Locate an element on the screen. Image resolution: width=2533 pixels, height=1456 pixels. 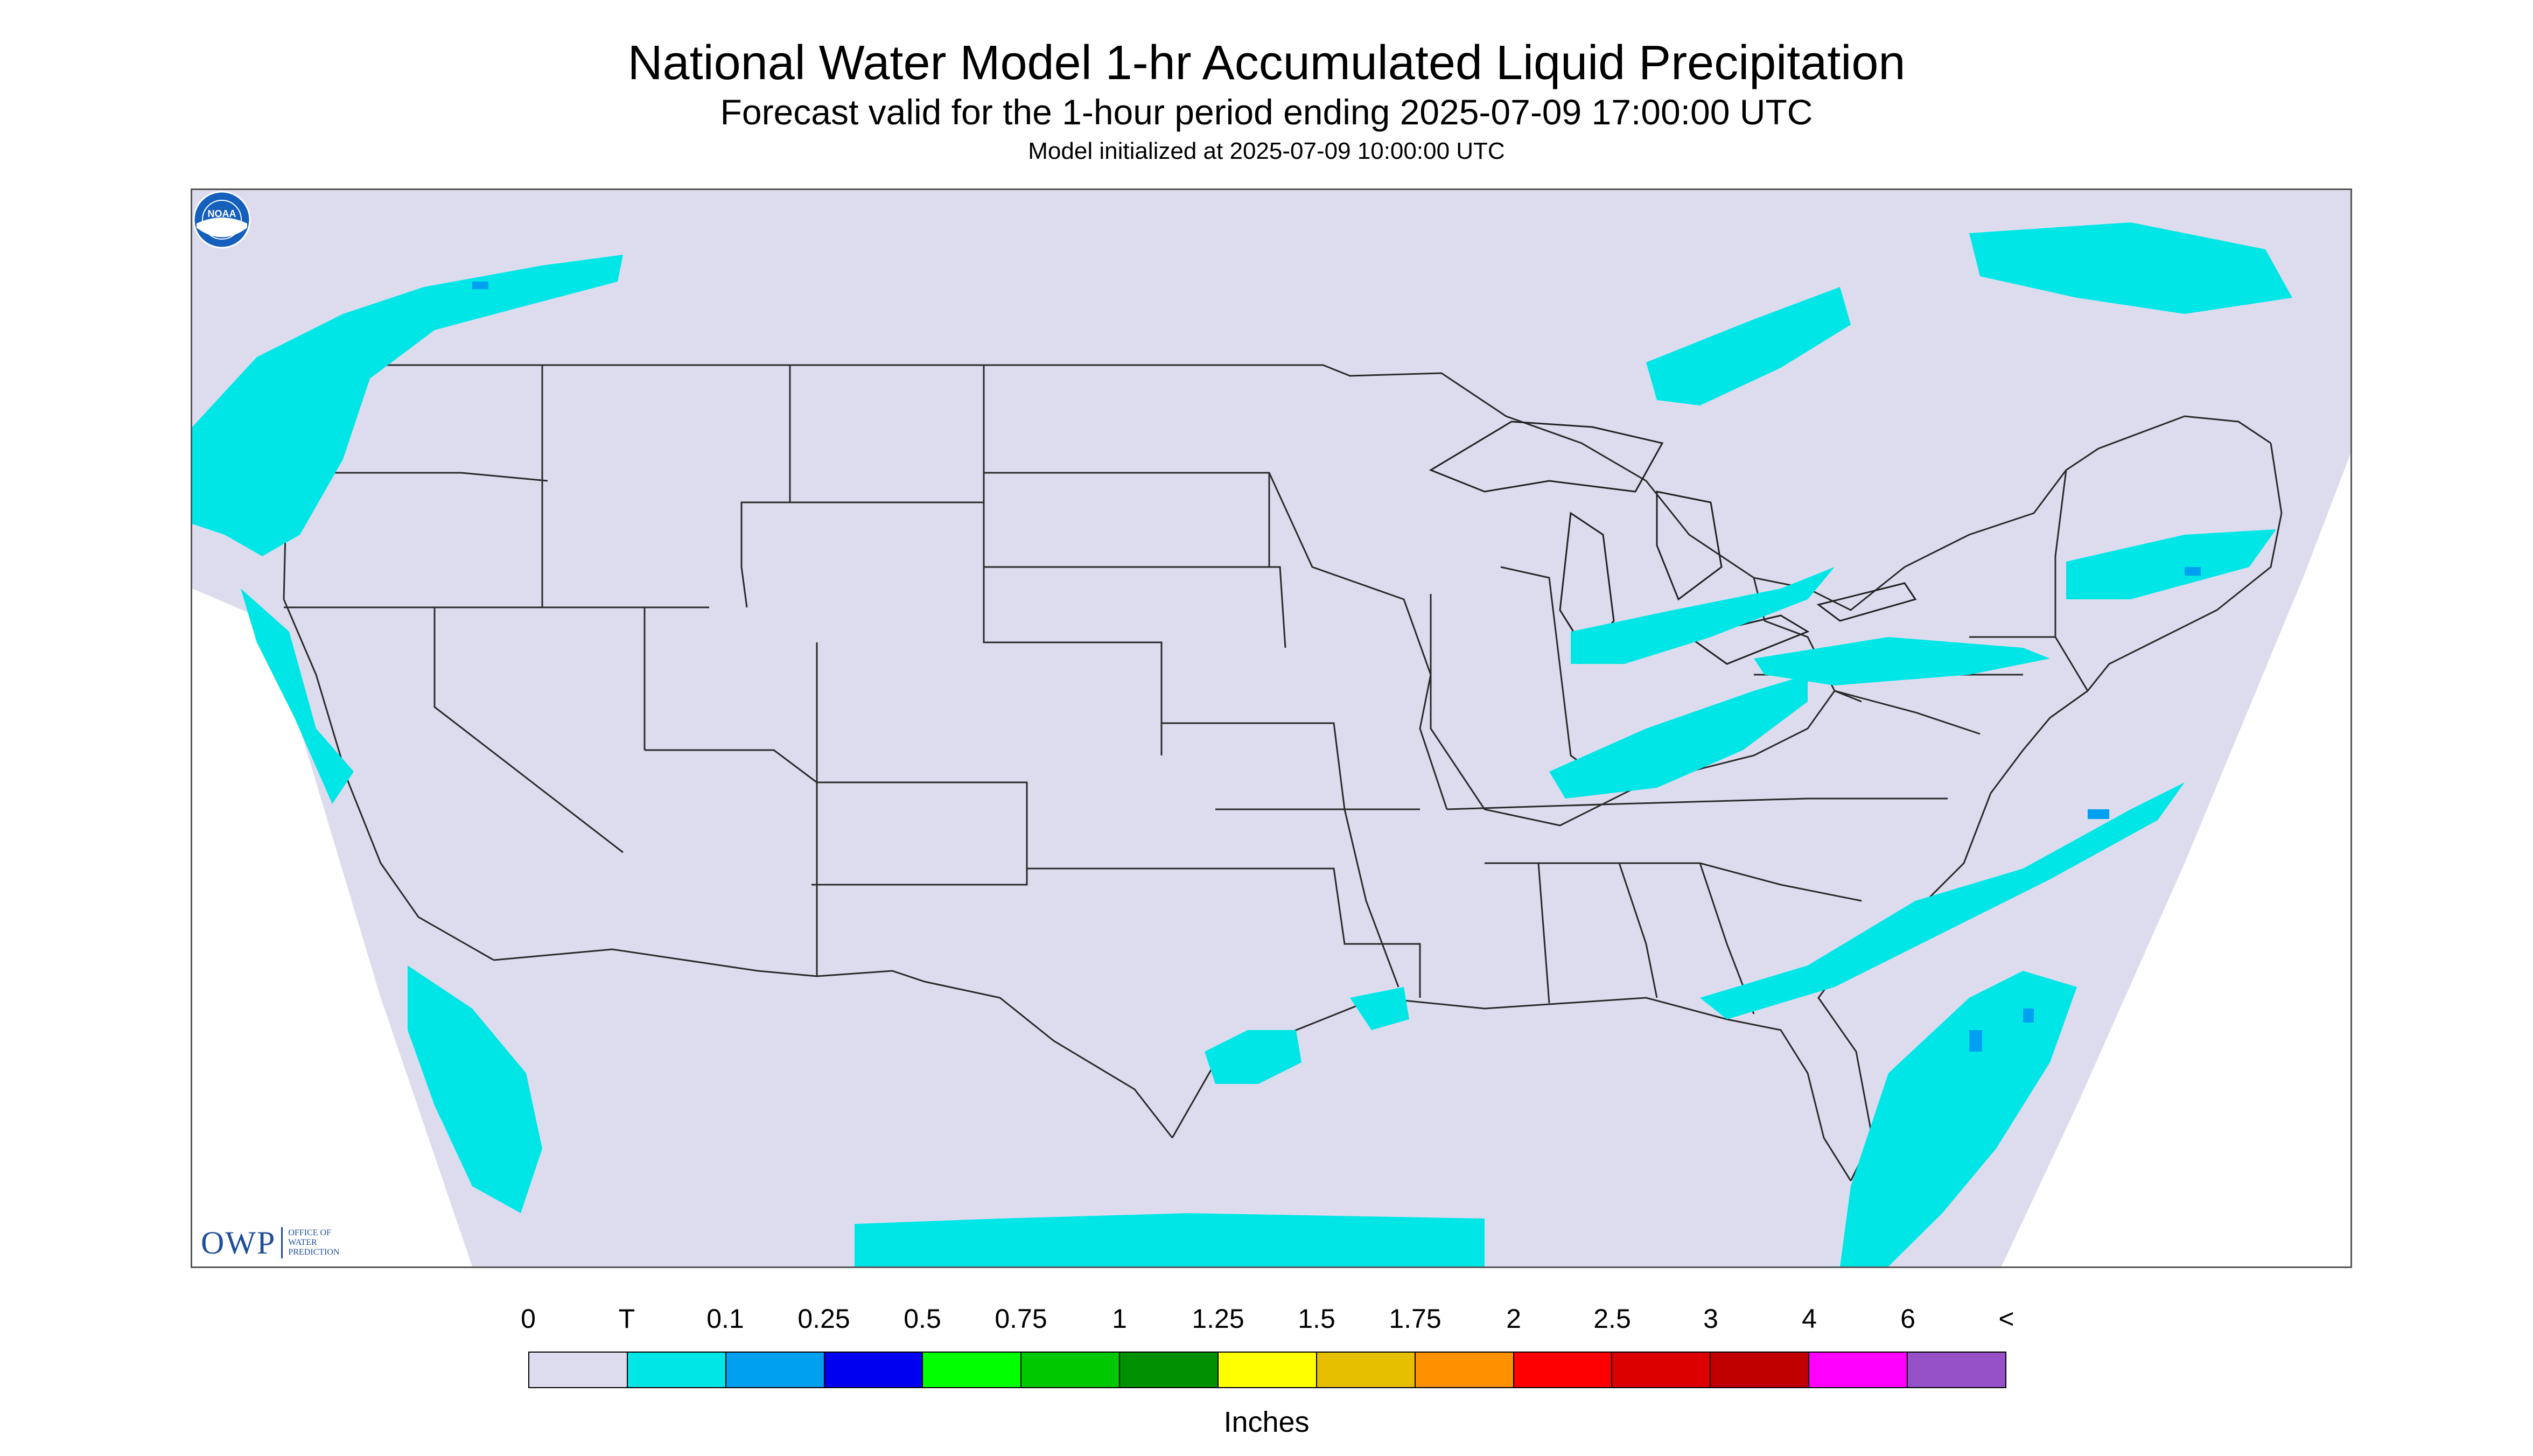
legend-units: Inches is located at coordinates (1266, 1422).